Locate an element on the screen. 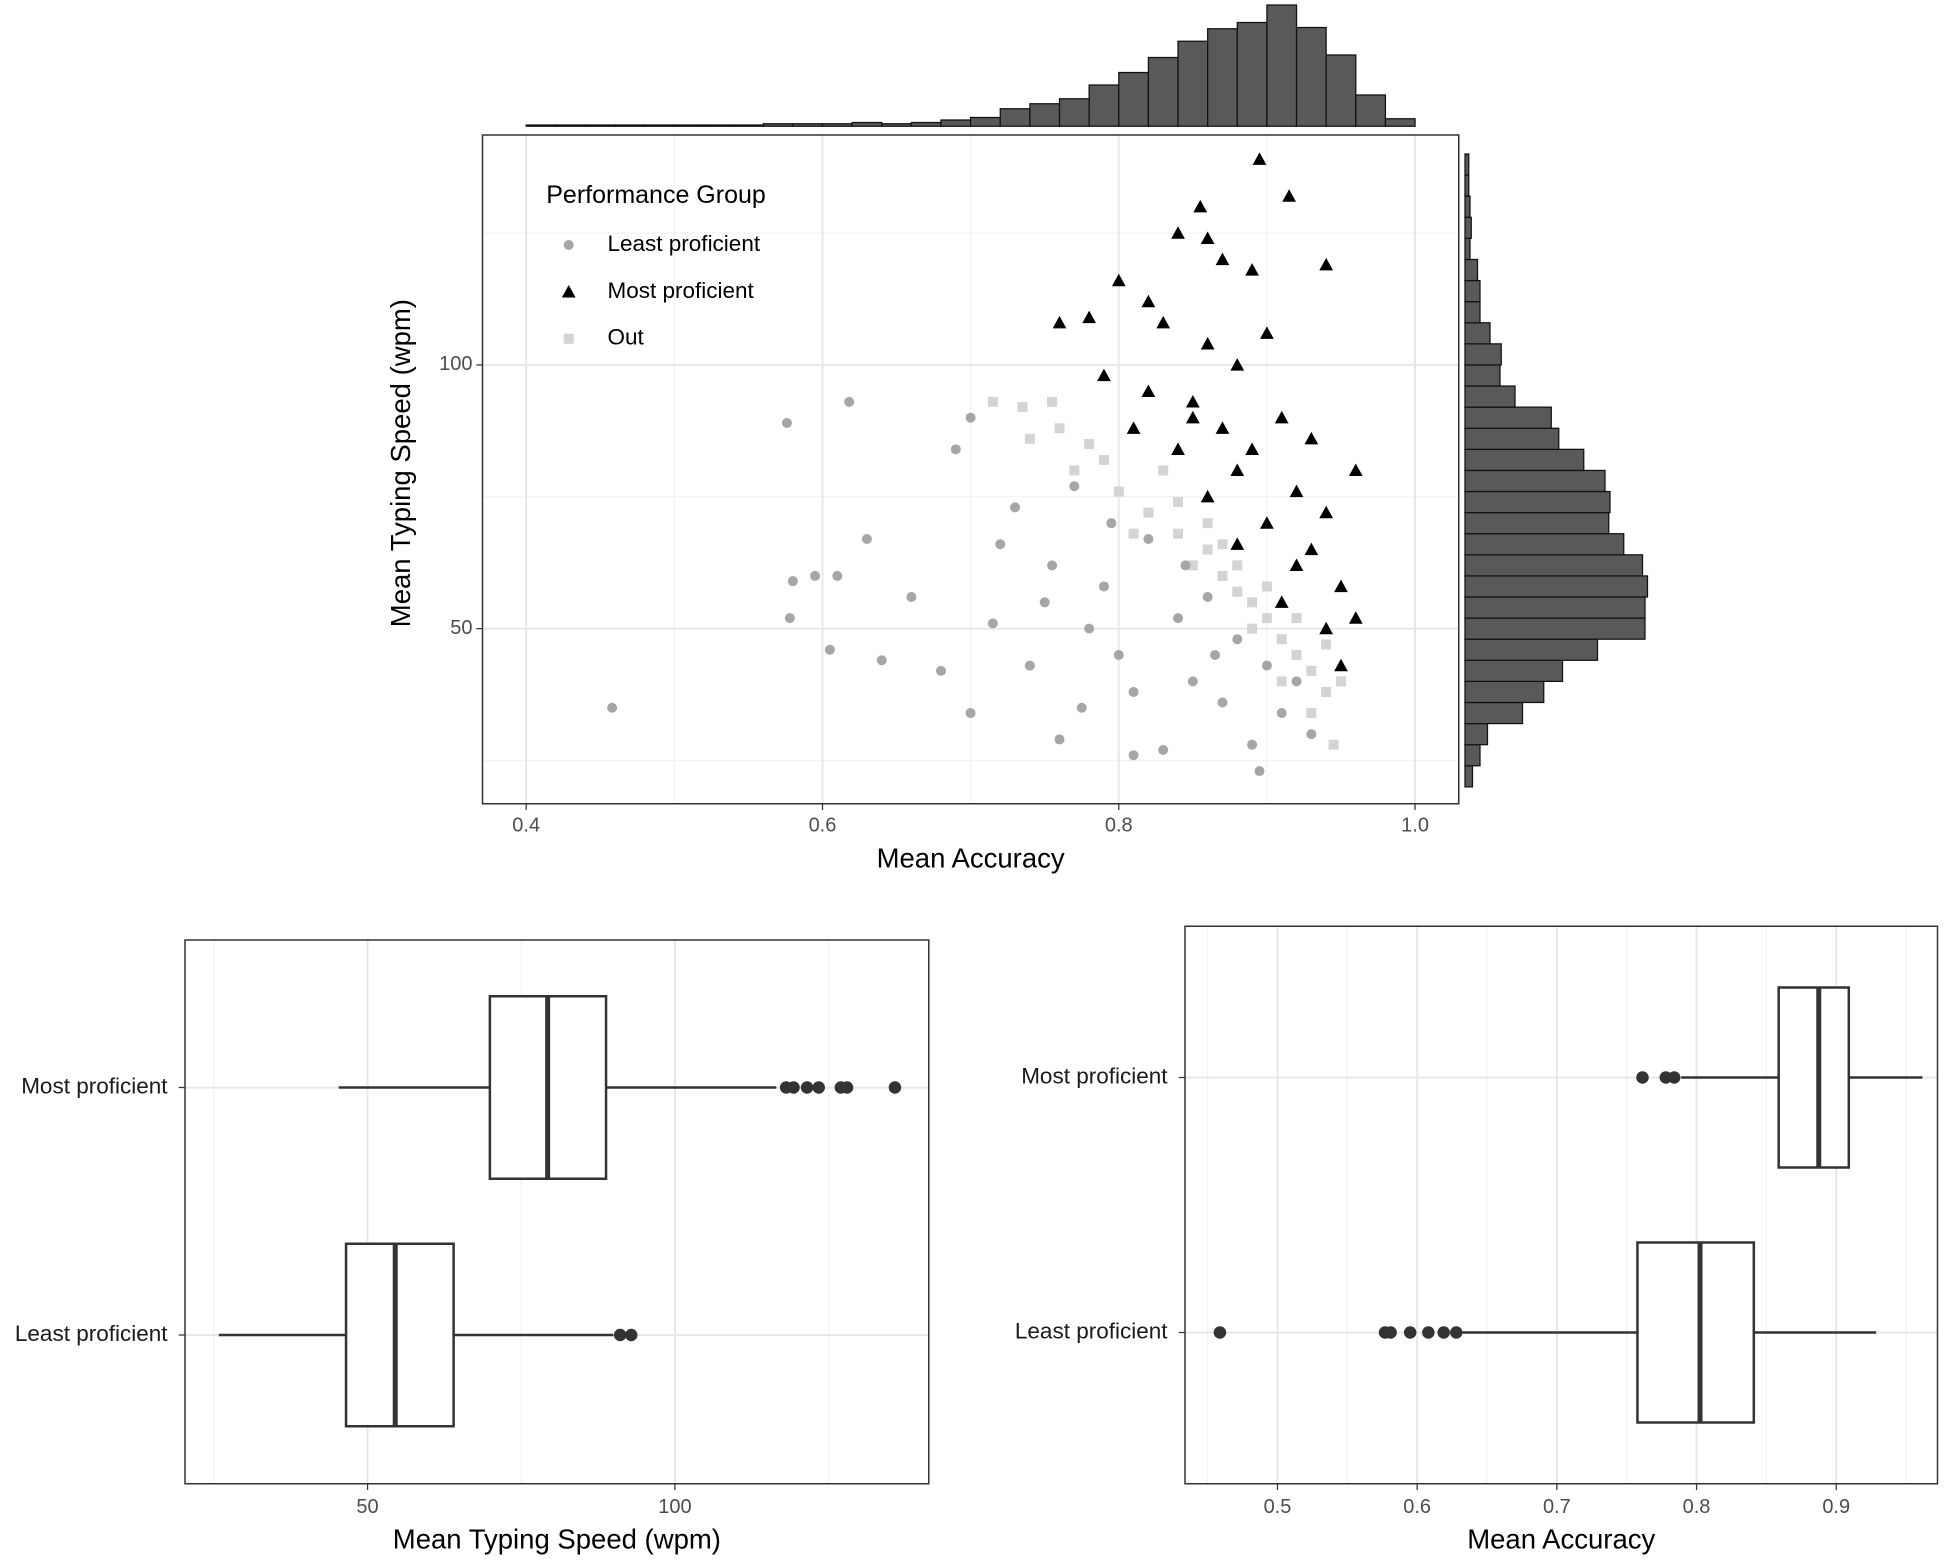 The height and width of the screenshot is (1566, 1959). y-axis-title: Mean Typing Speed (wpm) is located at coordinates (400, 463).